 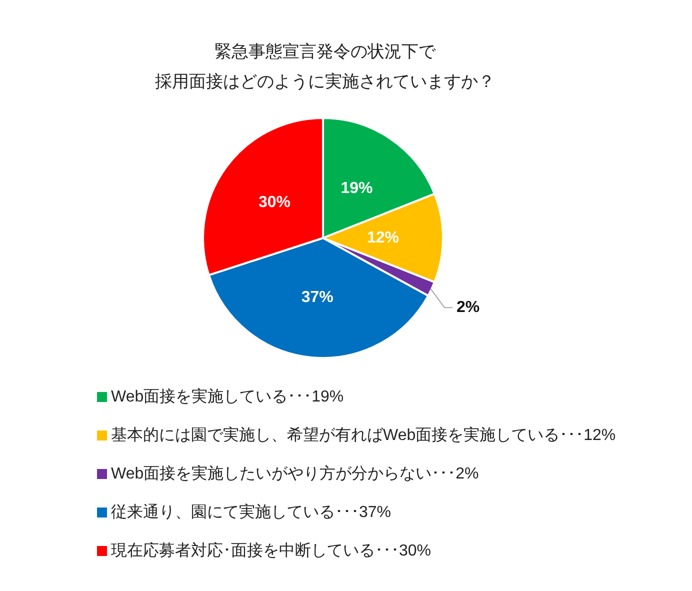 I want to click on legend-label: Web面接を実施している･･･19%, so click(x=227, y=397).